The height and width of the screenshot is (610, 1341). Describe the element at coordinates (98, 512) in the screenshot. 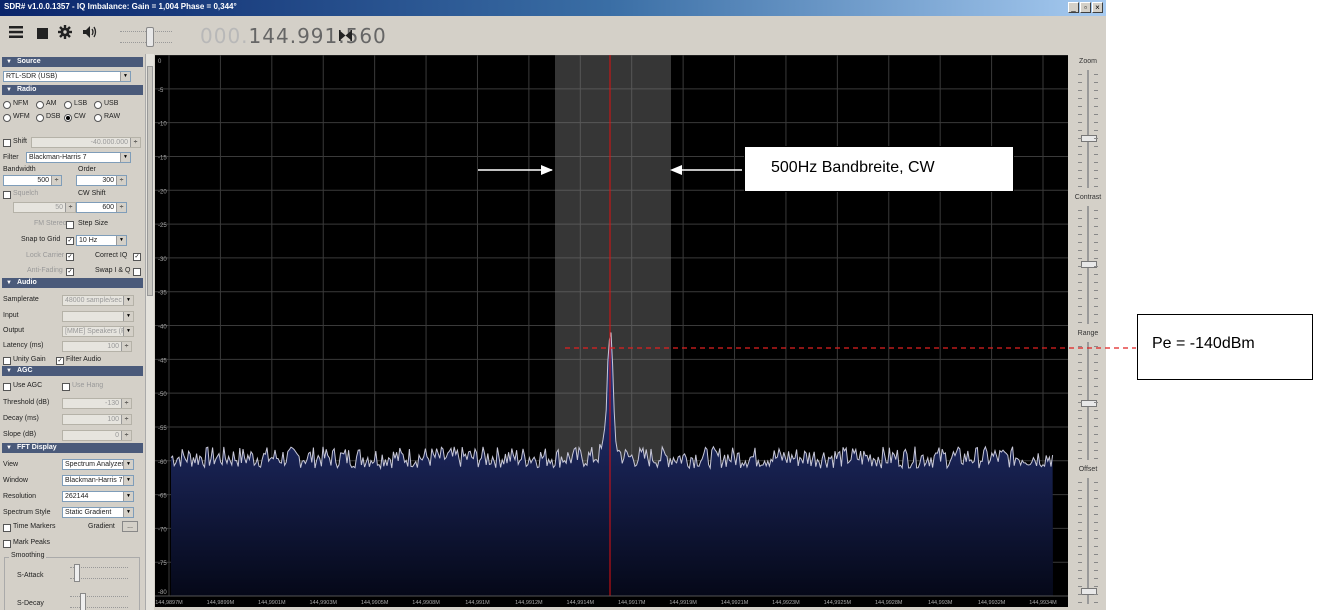

I see `spectrum-style-select: Static Gradient` at that location.